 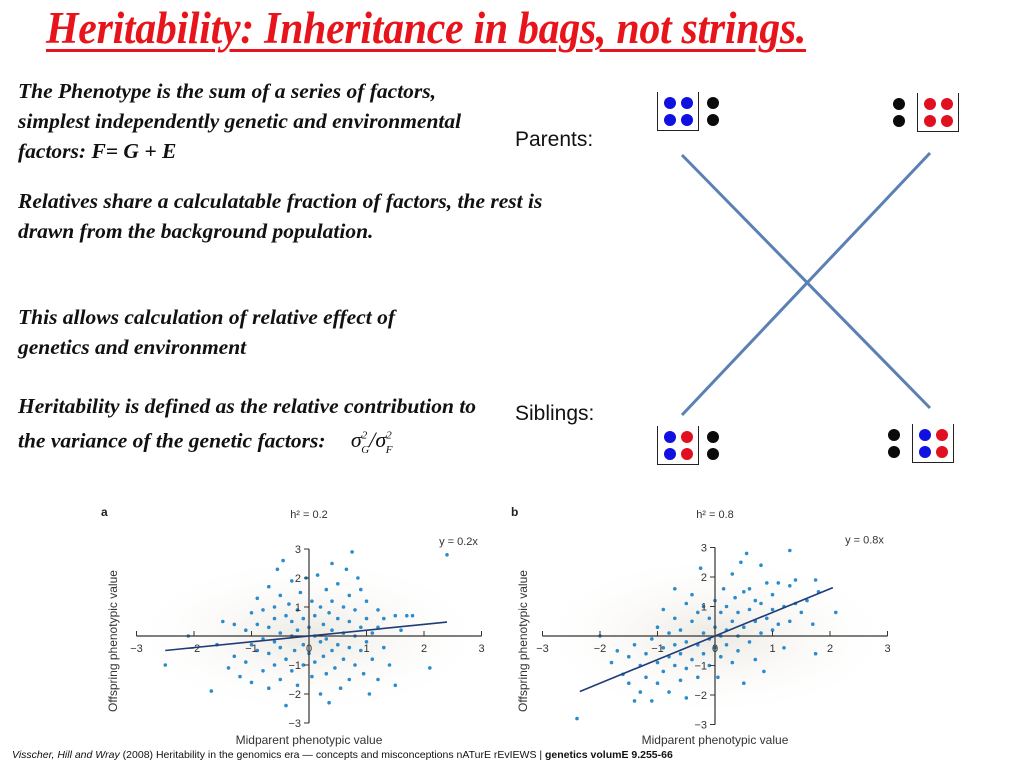 I want to click on sup-f: 2, so click(x=389, y=436).